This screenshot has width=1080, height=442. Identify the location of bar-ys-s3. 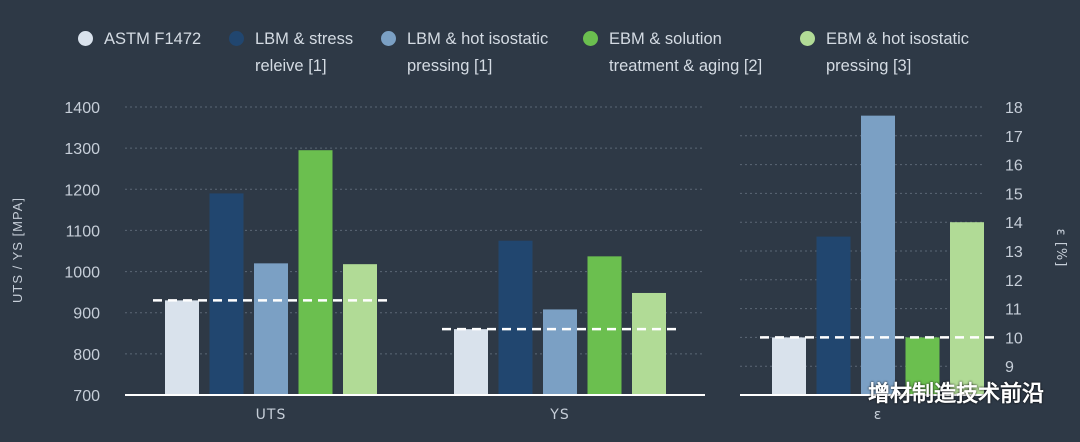
(604, 325).